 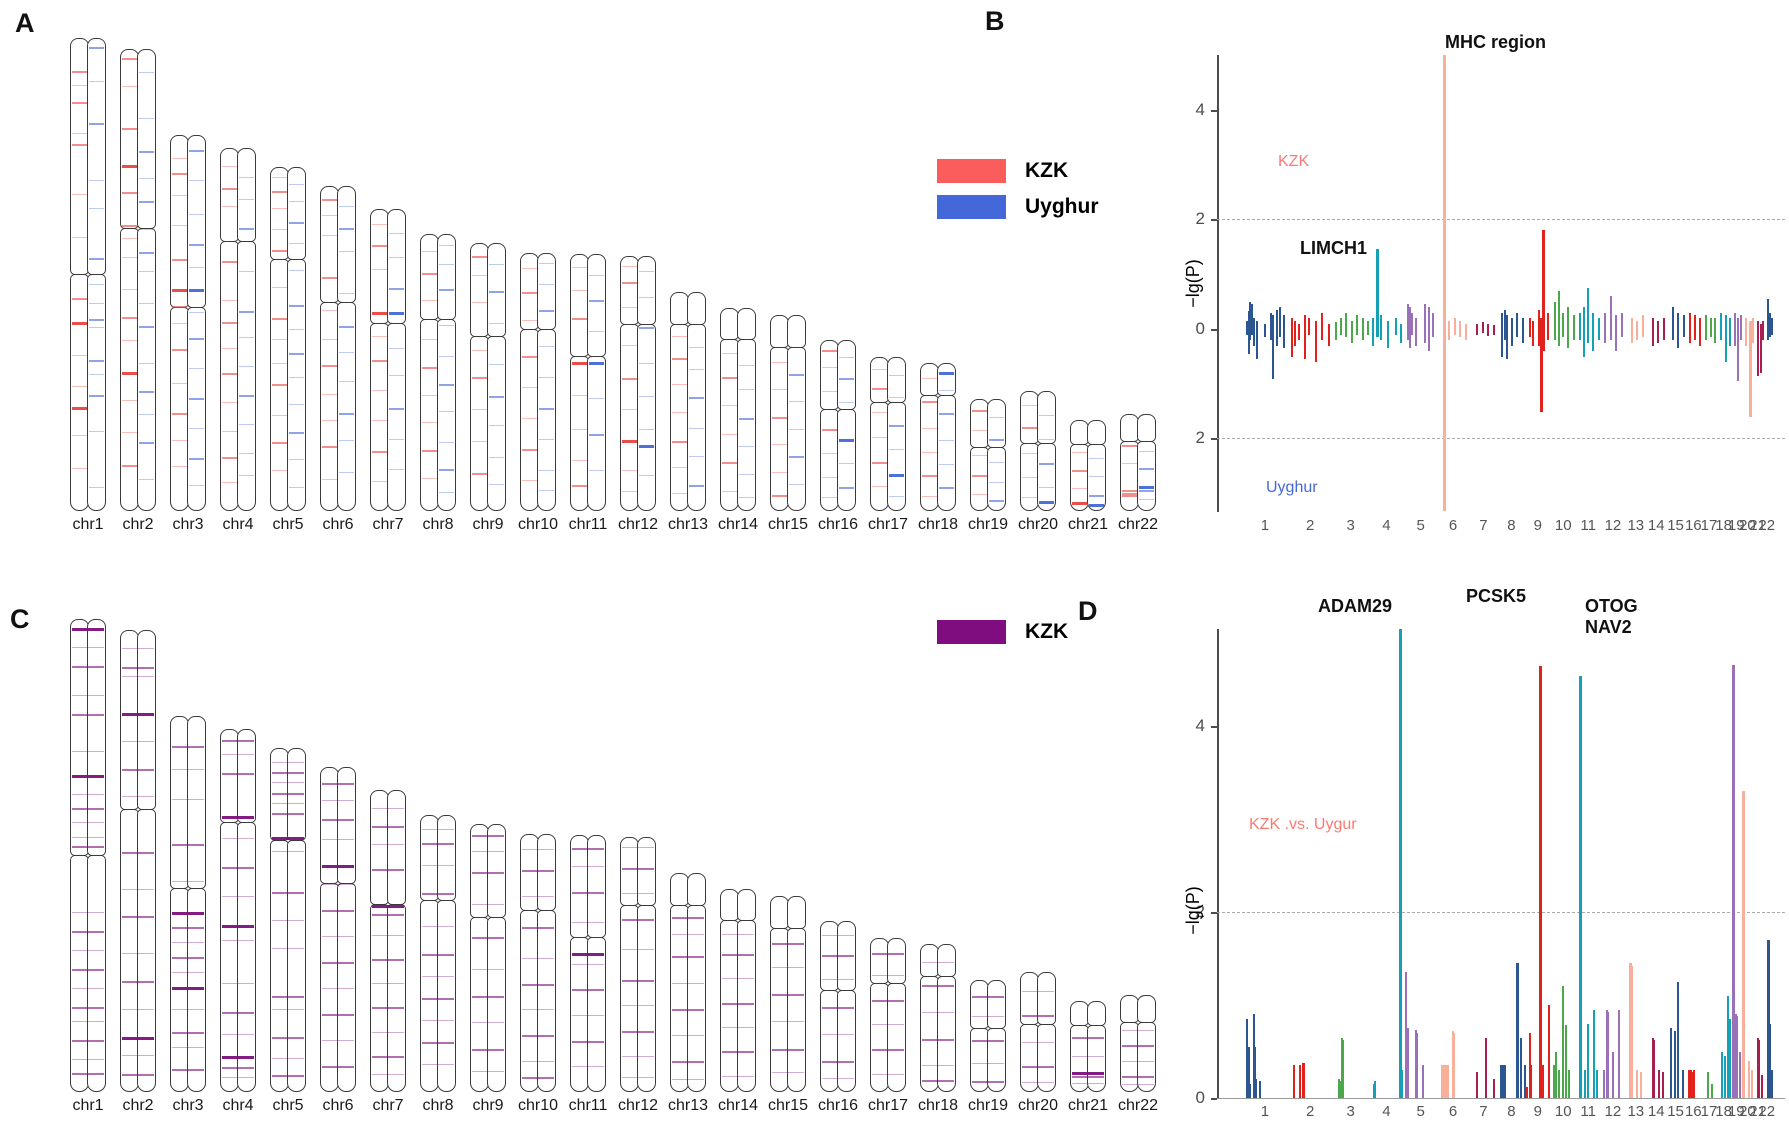 I want to click on threshold-dashed-line, so click(x=1501, y=438).